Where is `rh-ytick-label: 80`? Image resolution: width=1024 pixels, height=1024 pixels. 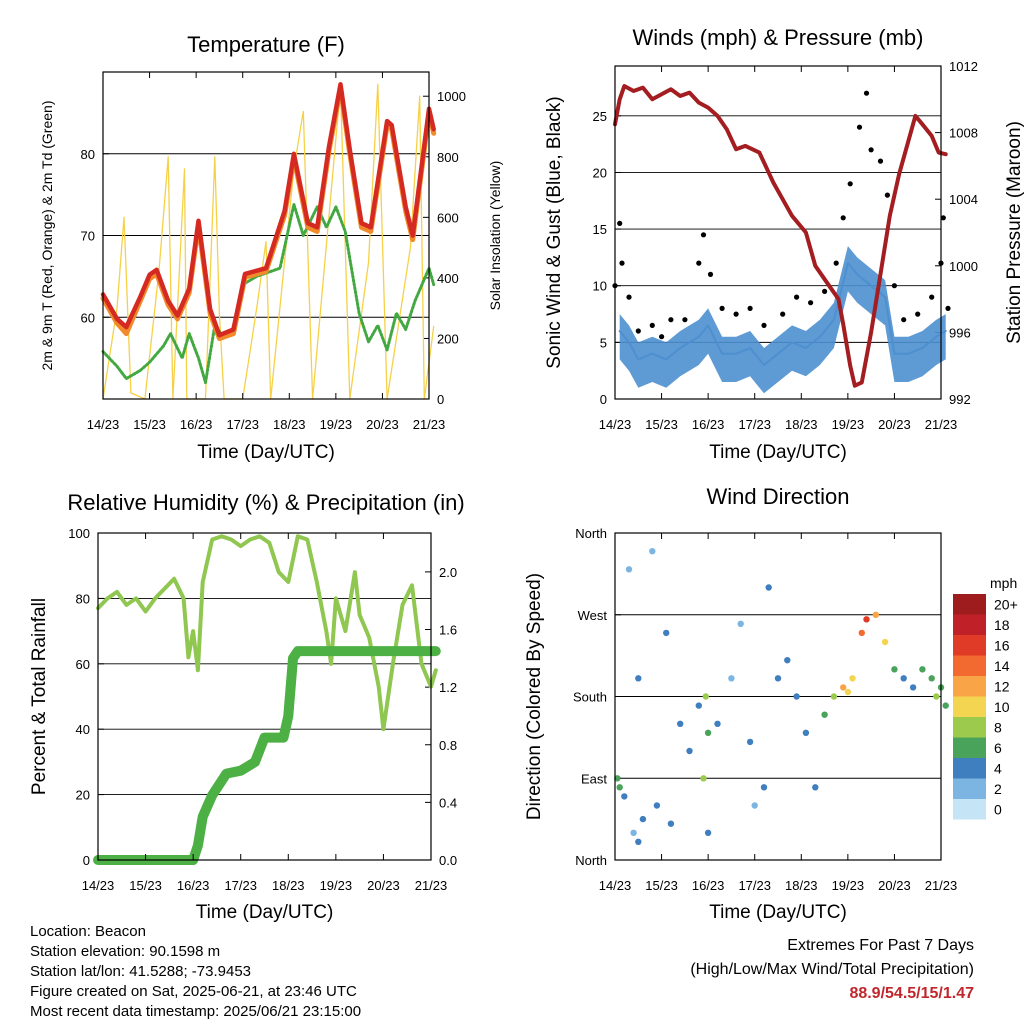 rh-ytick-label: 80 is located at coordinates (83, 598).